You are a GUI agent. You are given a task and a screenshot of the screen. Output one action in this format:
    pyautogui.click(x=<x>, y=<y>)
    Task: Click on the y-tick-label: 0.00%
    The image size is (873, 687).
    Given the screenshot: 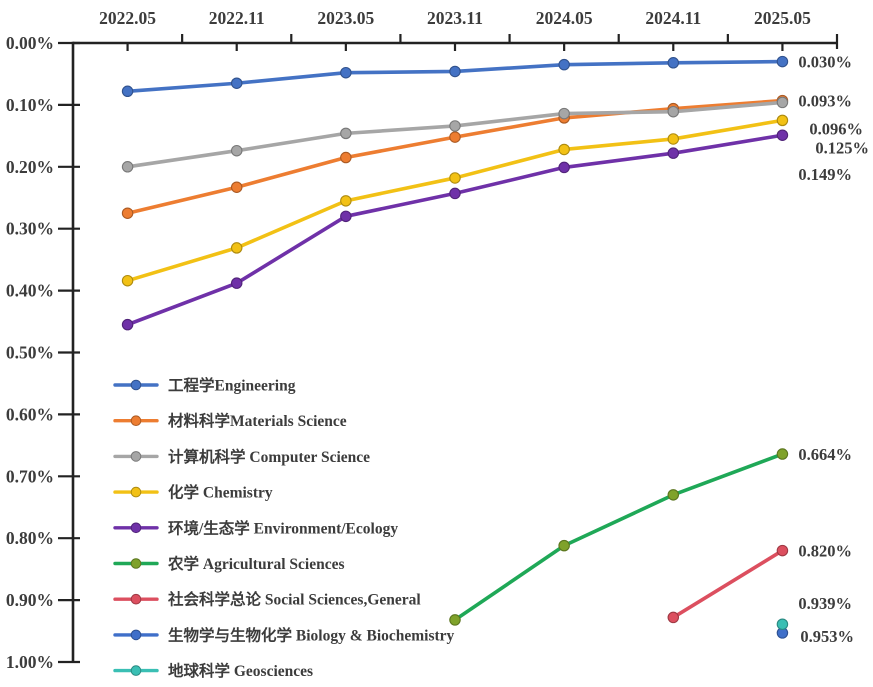 What is the action you would take?
    pyautogui.click(x=30, y=43)
    